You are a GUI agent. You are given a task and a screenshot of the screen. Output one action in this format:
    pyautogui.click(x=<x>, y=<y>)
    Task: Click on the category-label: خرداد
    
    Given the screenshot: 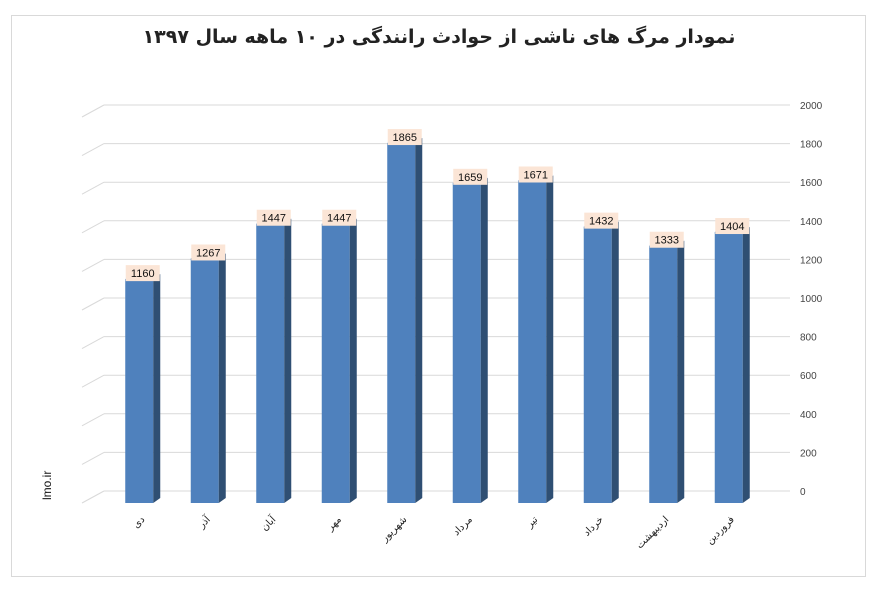 What is the action you would take?
    pyautogui.click(x=594, y=526)
    